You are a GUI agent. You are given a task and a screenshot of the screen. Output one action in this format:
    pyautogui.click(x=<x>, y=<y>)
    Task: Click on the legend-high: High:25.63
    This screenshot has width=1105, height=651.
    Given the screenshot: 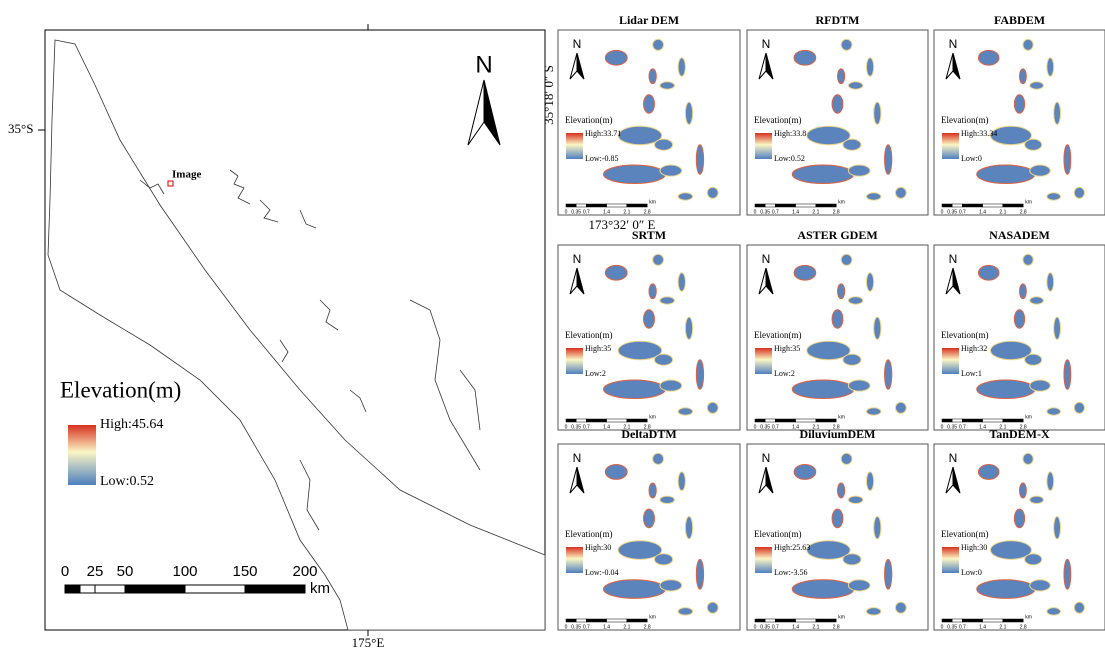 What is the action you would take?
    pyautogui.click(x=792, y=547)
    